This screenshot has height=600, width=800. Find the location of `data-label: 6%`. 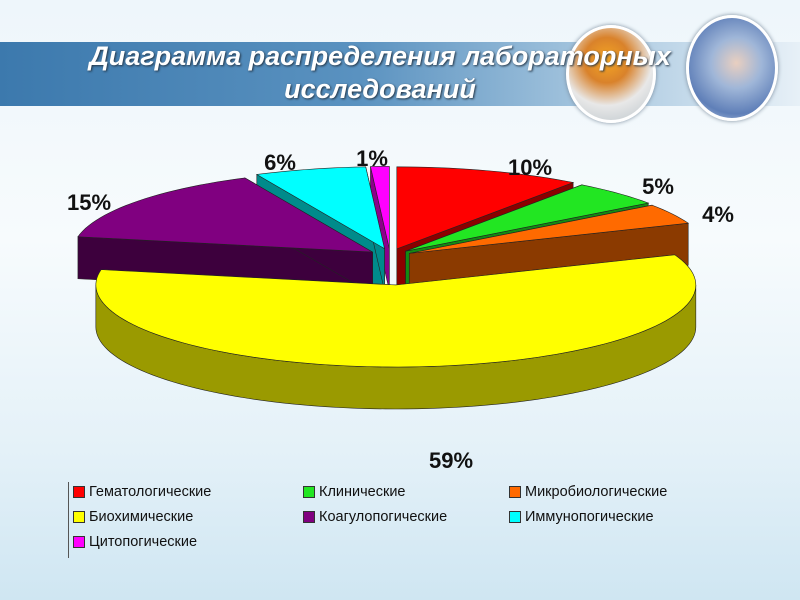

data-label: 6% is located at coordinates (280, 162).